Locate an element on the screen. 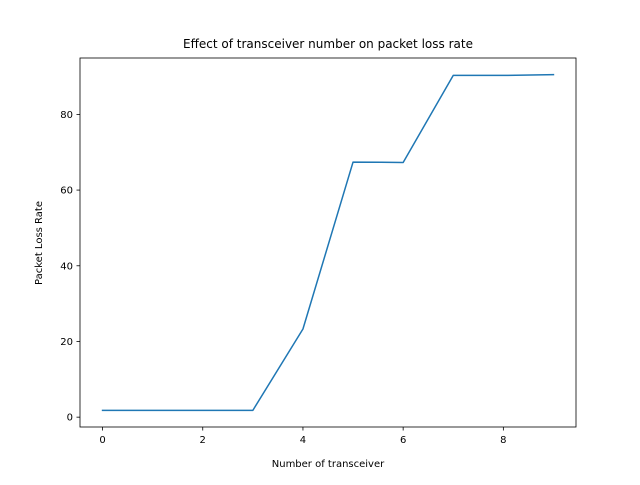 This screenshot has width=640, height=485. y-tick-label: 20 is located at coordinates (66, 342).